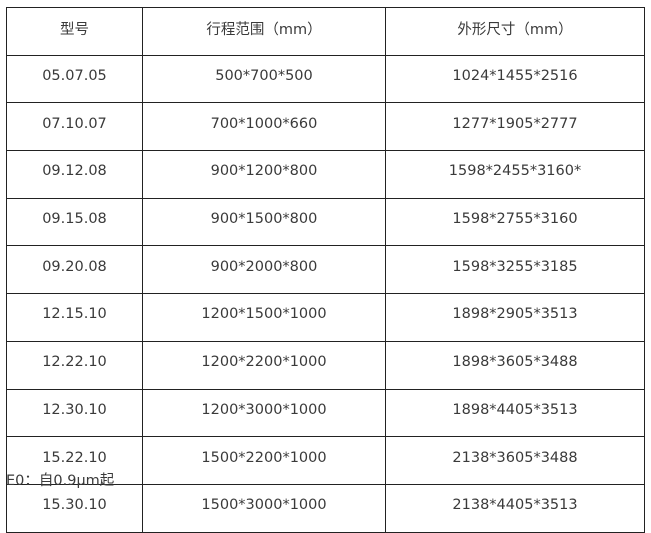 The width and height of the screenshot is (651, 533). I want to click on cell-travel-range: 900*2000*800, so click(264, 270).